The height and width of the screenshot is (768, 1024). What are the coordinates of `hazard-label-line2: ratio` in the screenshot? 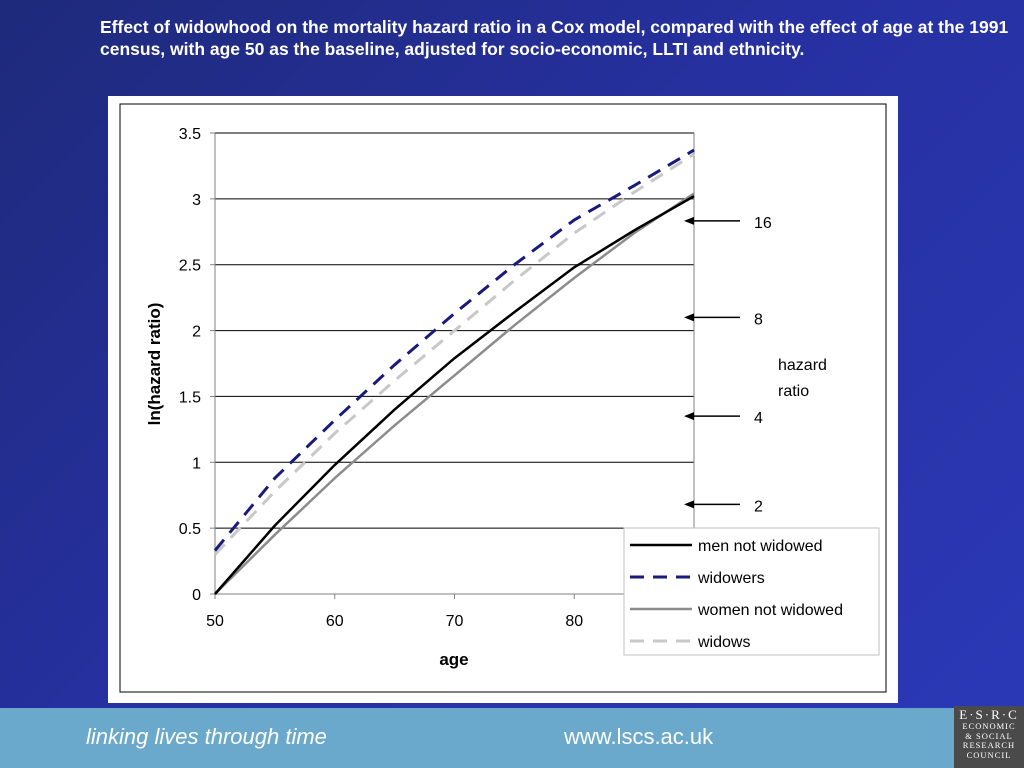 It's located at (793, 391).